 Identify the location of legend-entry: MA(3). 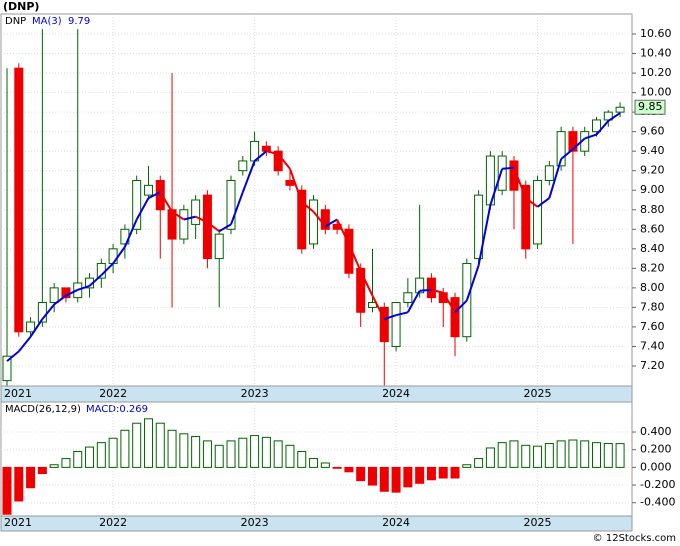
(47, 21).